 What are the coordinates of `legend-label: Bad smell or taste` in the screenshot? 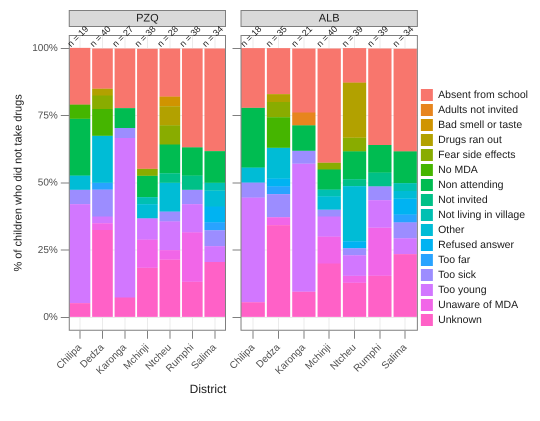 It's located at (480, 124).